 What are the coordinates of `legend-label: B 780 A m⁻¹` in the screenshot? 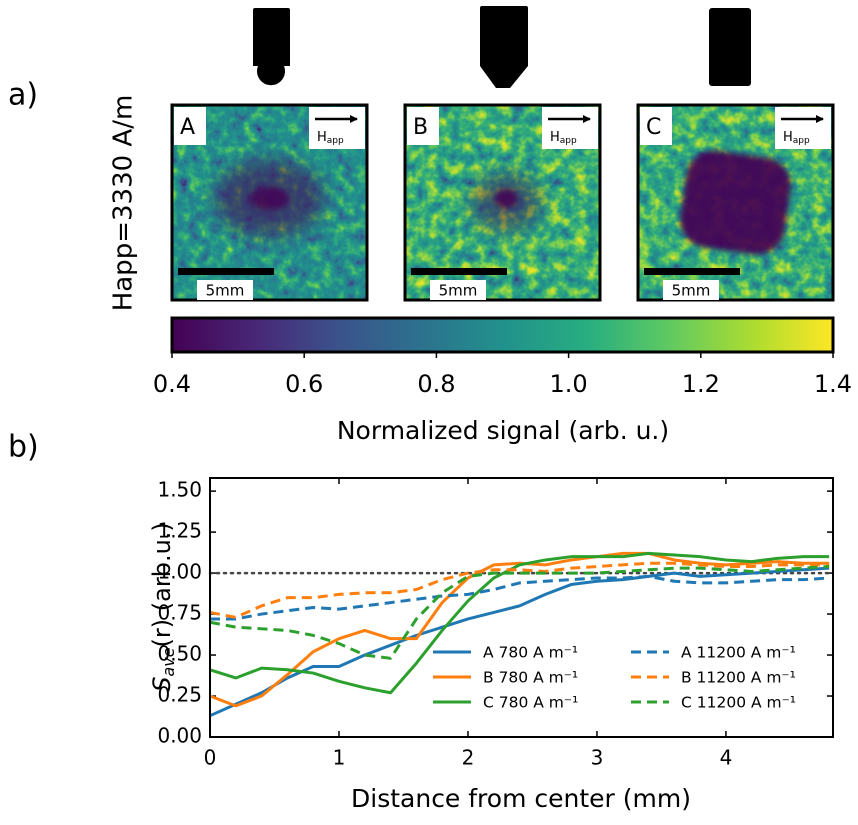 It's located at (530, 678).